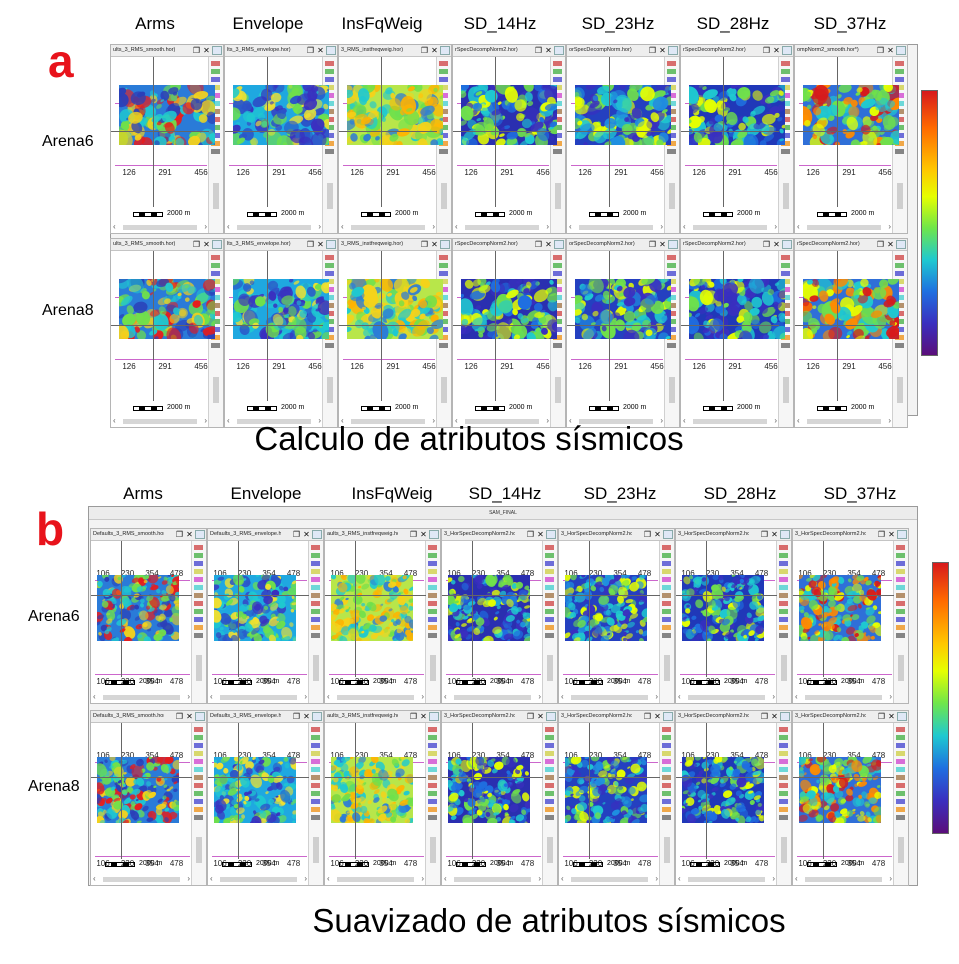  Describe the element at coordinates (281, 245) in the screenshot. I see `window-title-bar: lts_3_RMS_envelope.hor) ❐ ✕` at that location.